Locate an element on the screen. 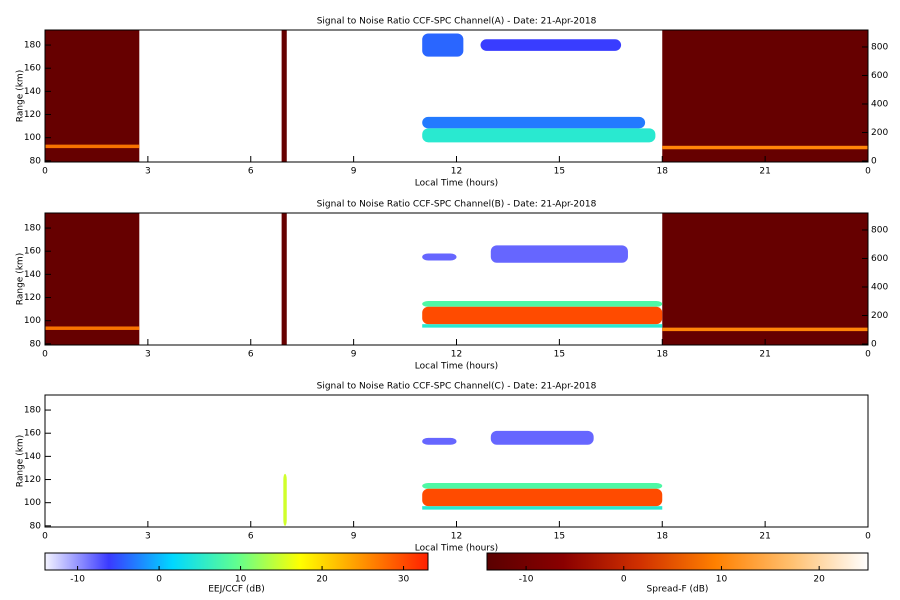 Image resolution: width=900 pixels, height=600 pixels. y2-tick-label: 800 is located at coordinates (879, 230).